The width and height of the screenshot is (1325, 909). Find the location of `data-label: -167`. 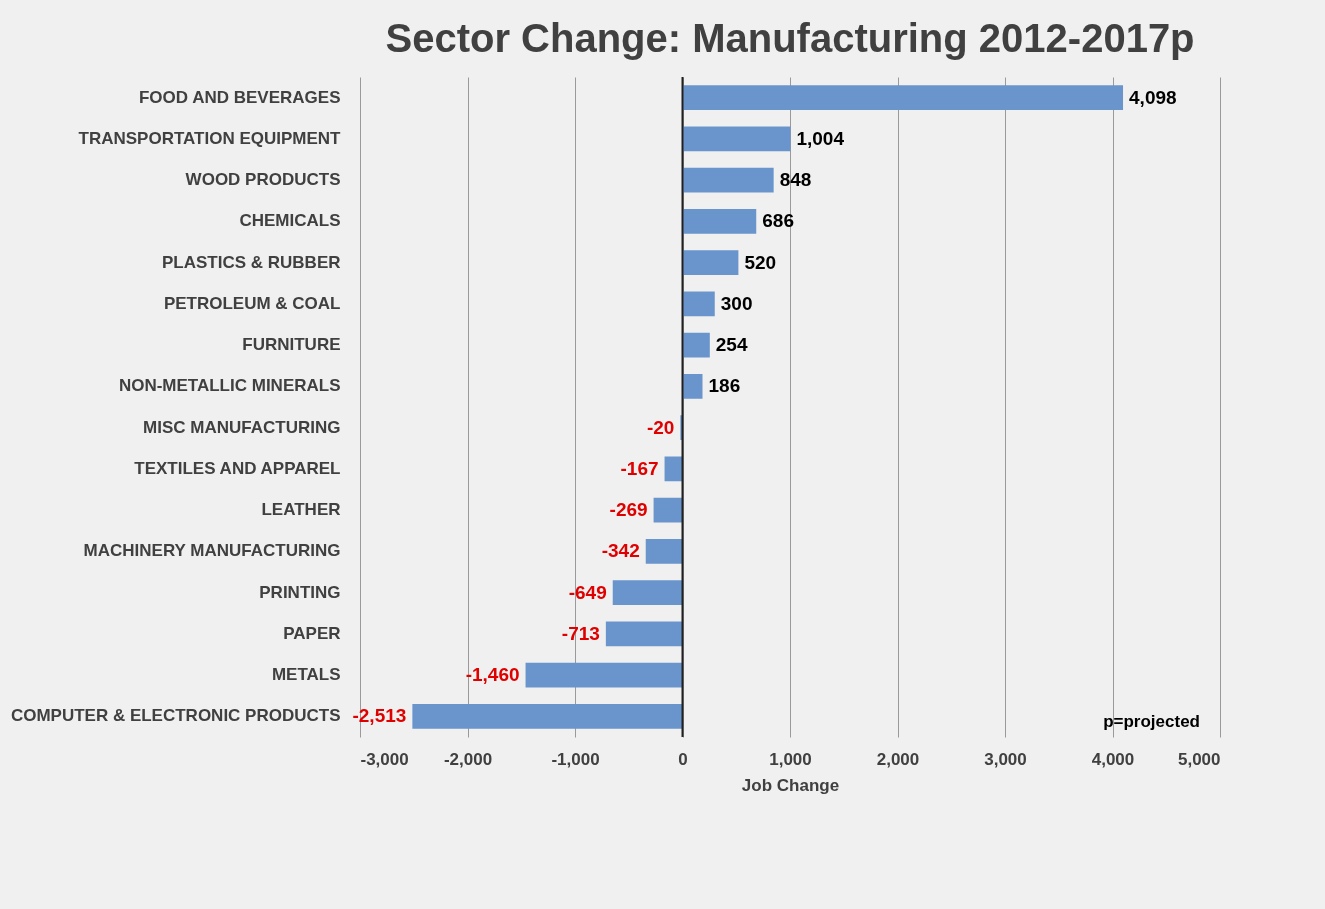

data-label: -167 is located at coordinates (639, 468).